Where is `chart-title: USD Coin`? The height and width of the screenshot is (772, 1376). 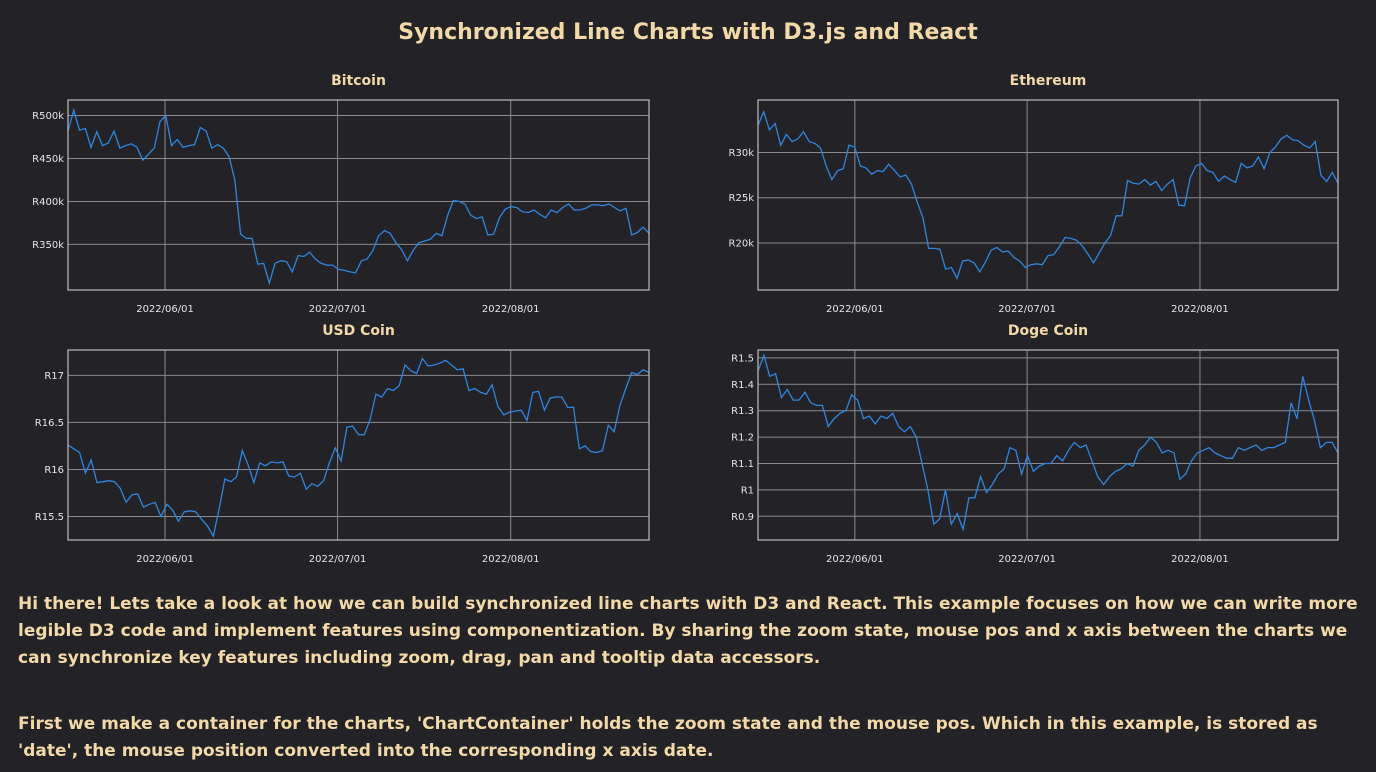 chart-title: USD Coin is located at coordinates (358, 331).